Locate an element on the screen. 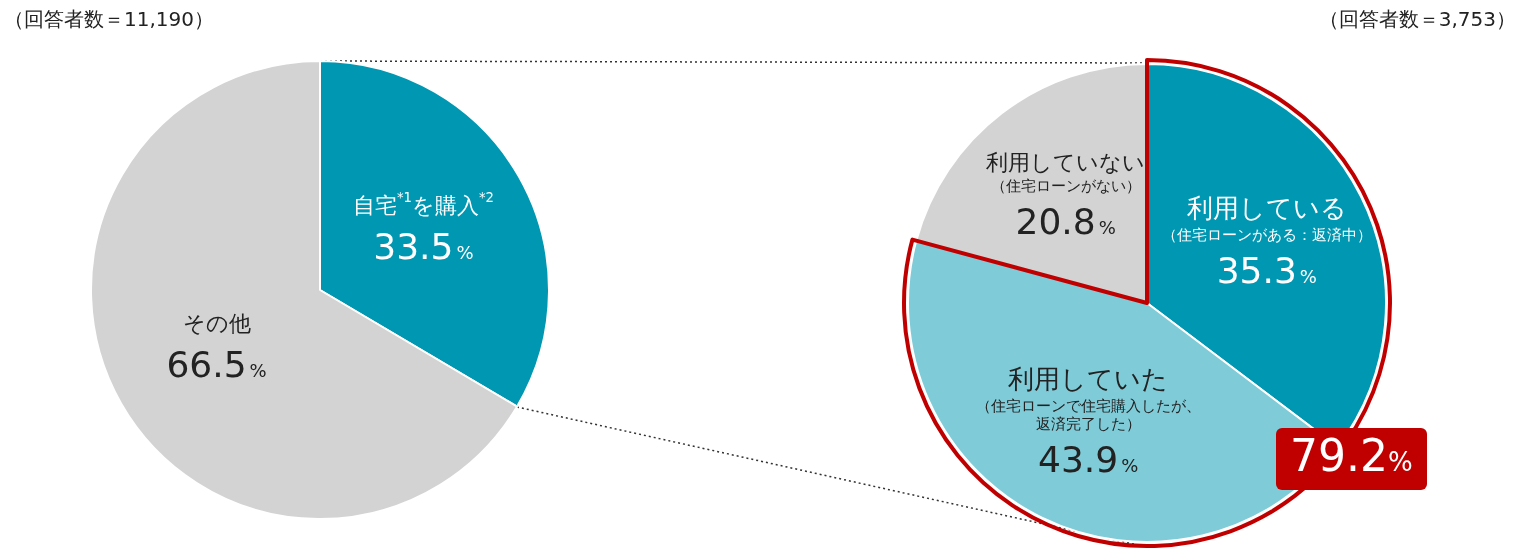 The image size is (1520, 558). text: （回答者数＝3,753） is located at coordinates (1417, 19).